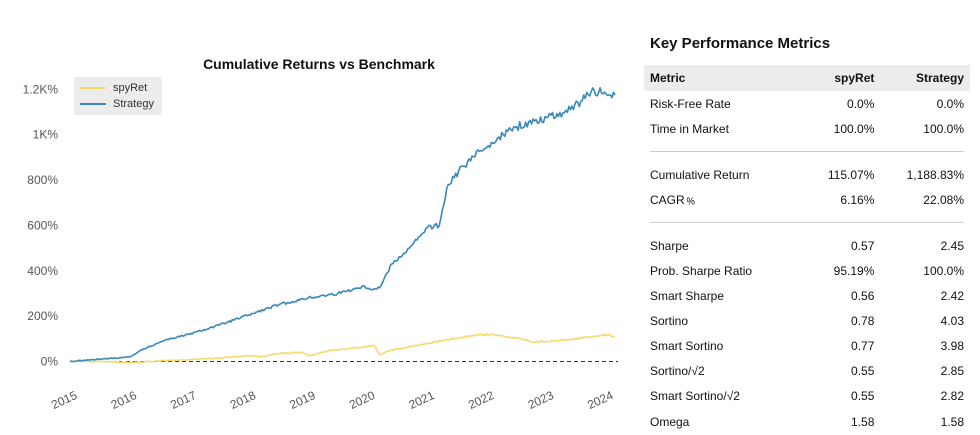 The height and width of the screenshot is (435, 980). I want to click on metrics-row: Smart Sortino 0.77 3.98, so click(807, 346).